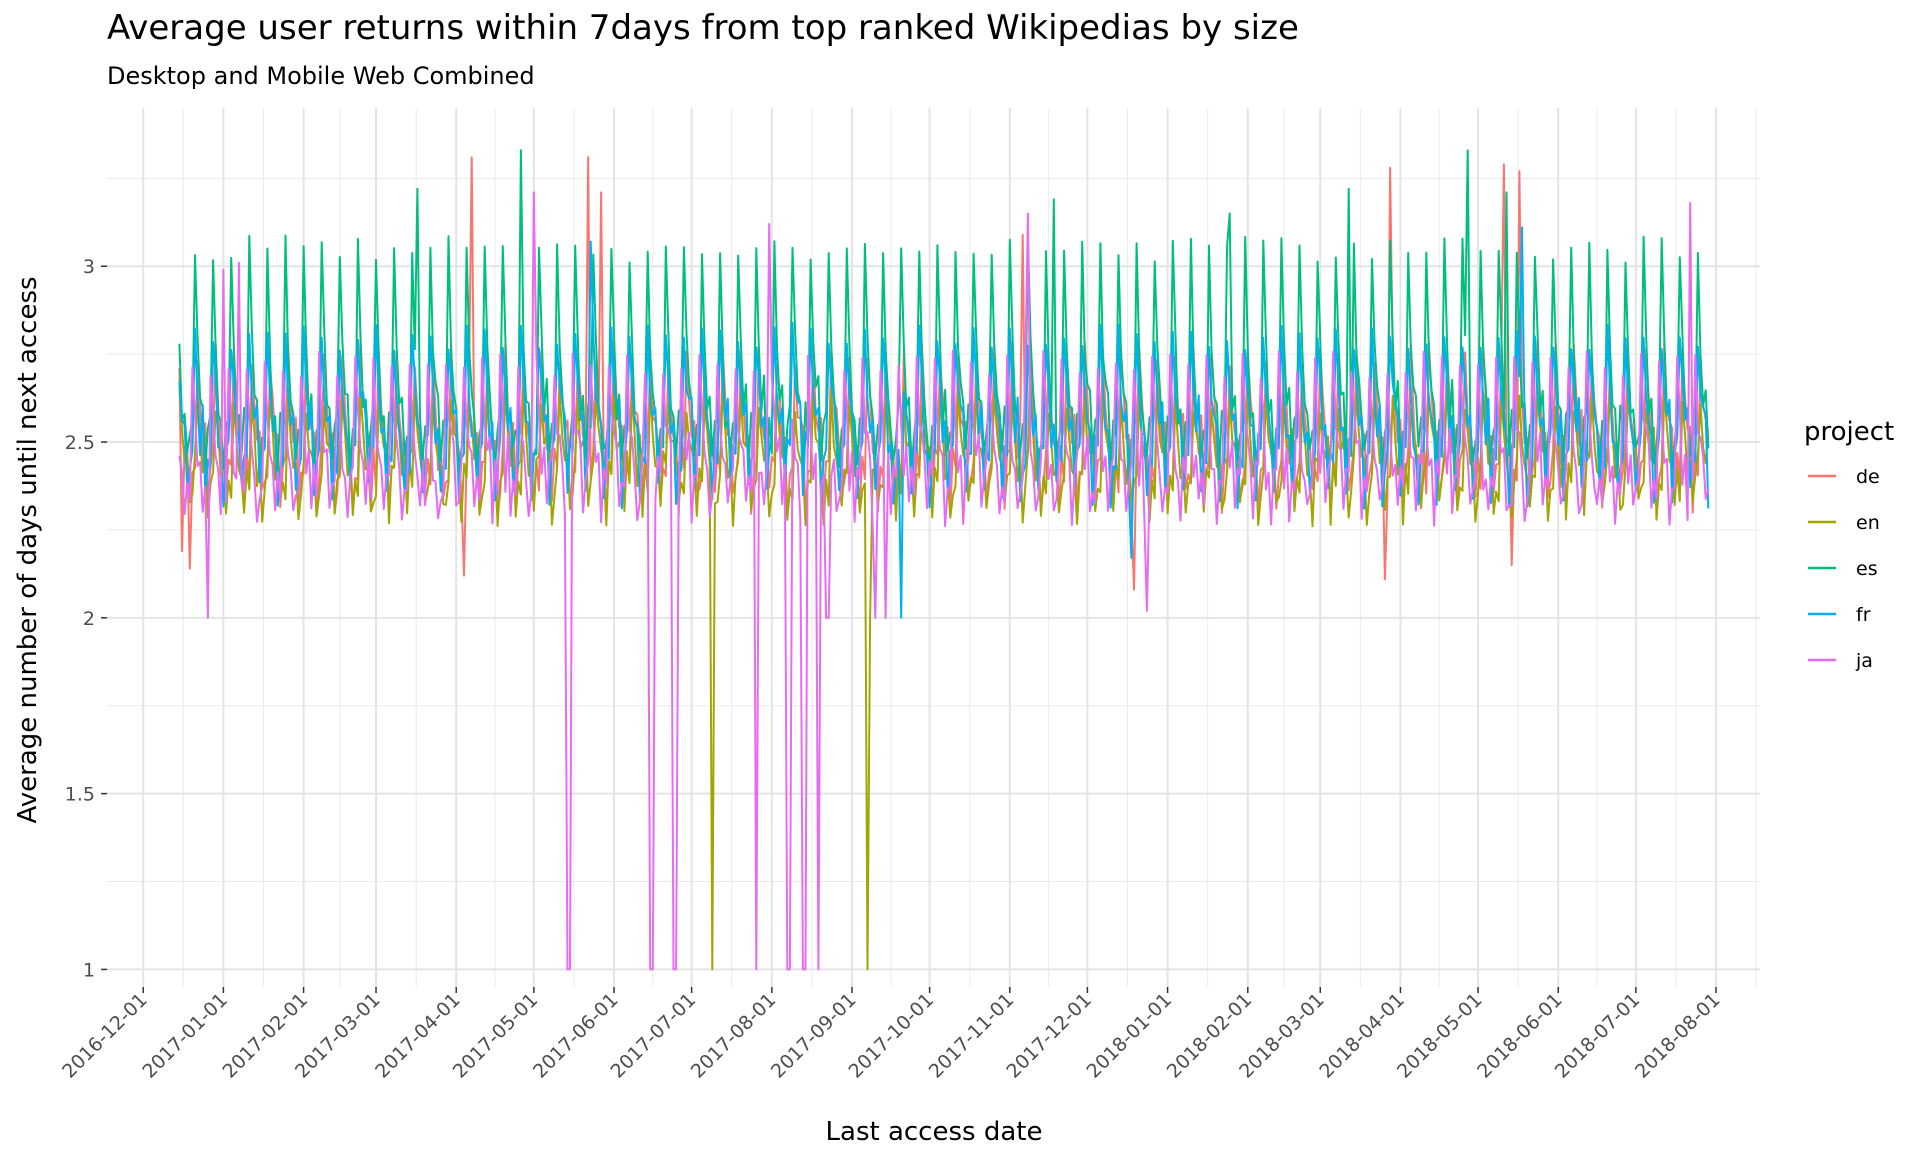 The image size is (1920, 1152). I want to click on y-axis: 1 1.5 2 2.5 3, so click(86, 618).